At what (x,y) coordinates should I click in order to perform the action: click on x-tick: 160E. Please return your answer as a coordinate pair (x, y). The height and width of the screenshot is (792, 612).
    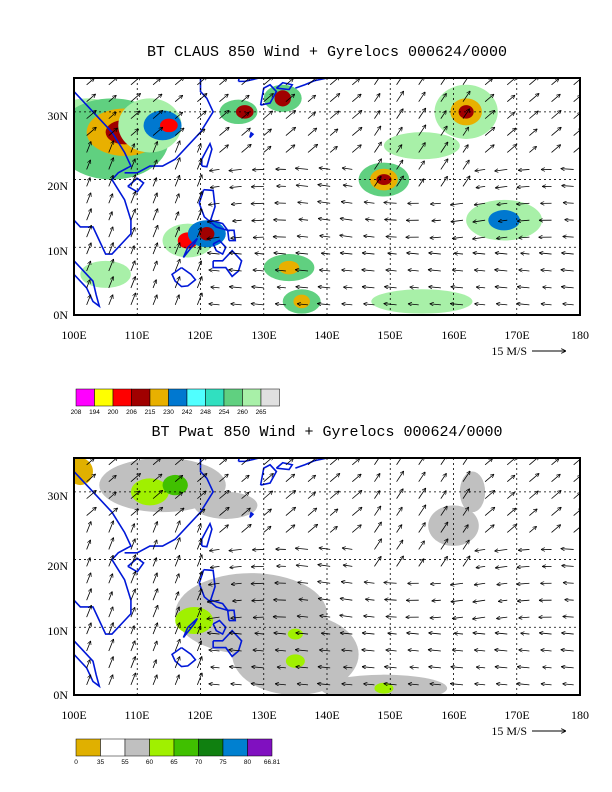
    Looking at the image, I should click on (453, 715).